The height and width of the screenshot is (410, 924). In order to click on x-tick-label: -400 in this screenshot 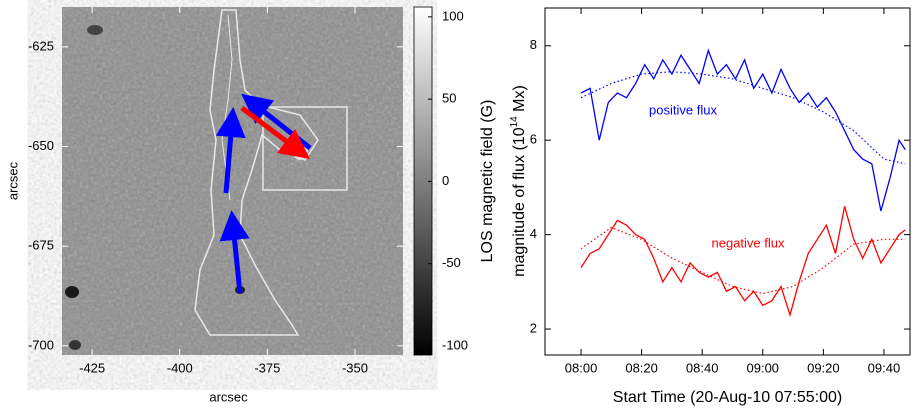, I will do `click(180, 367)`.